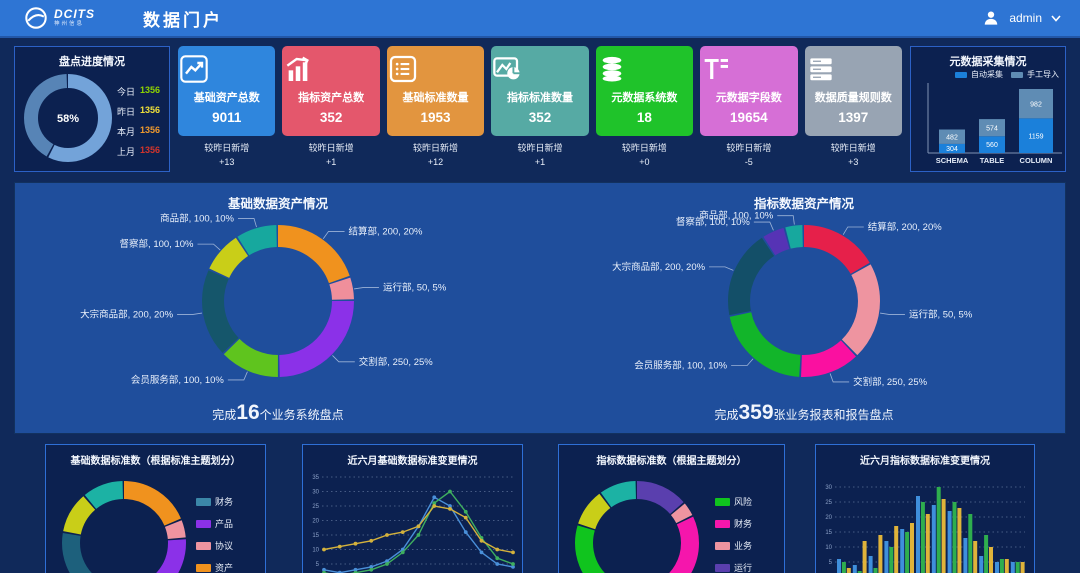 The height and width of the screenshot is (573, 1080). What do you see at coordinates (671, 508) in the screenshot?
I see `indicator-standards-donut-panel: 指标数据标准数（根据主题划分） 风险财务业务运行信息` at bounding box center [671, 508].